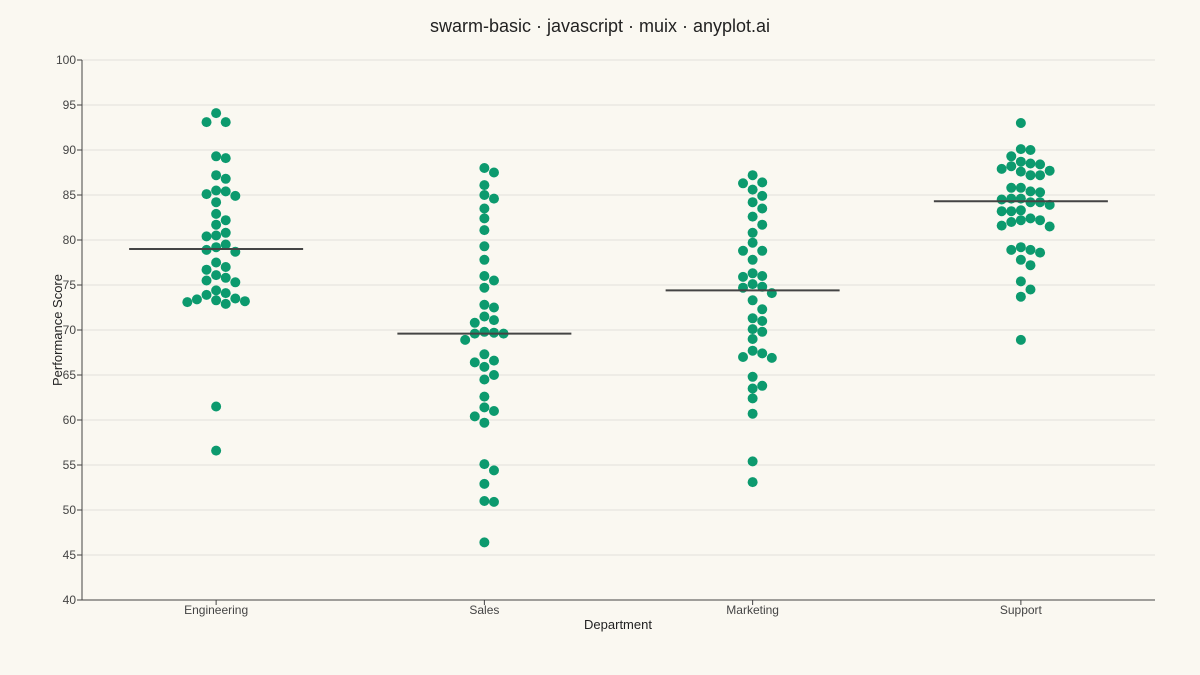 This screenshot has height=675, width=1200. What do you see at coordinates (484, 610) in the screenshot?
I see `x-tick-label: Sales` at bounding box center [484, 610].